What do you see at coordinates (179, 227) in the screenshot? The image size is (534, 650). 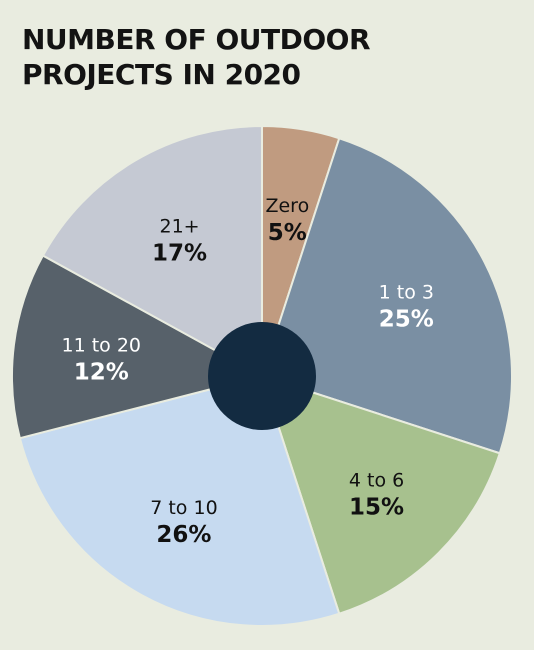 I see `slice-category-21: 21+` at bounding box center [179, 227].